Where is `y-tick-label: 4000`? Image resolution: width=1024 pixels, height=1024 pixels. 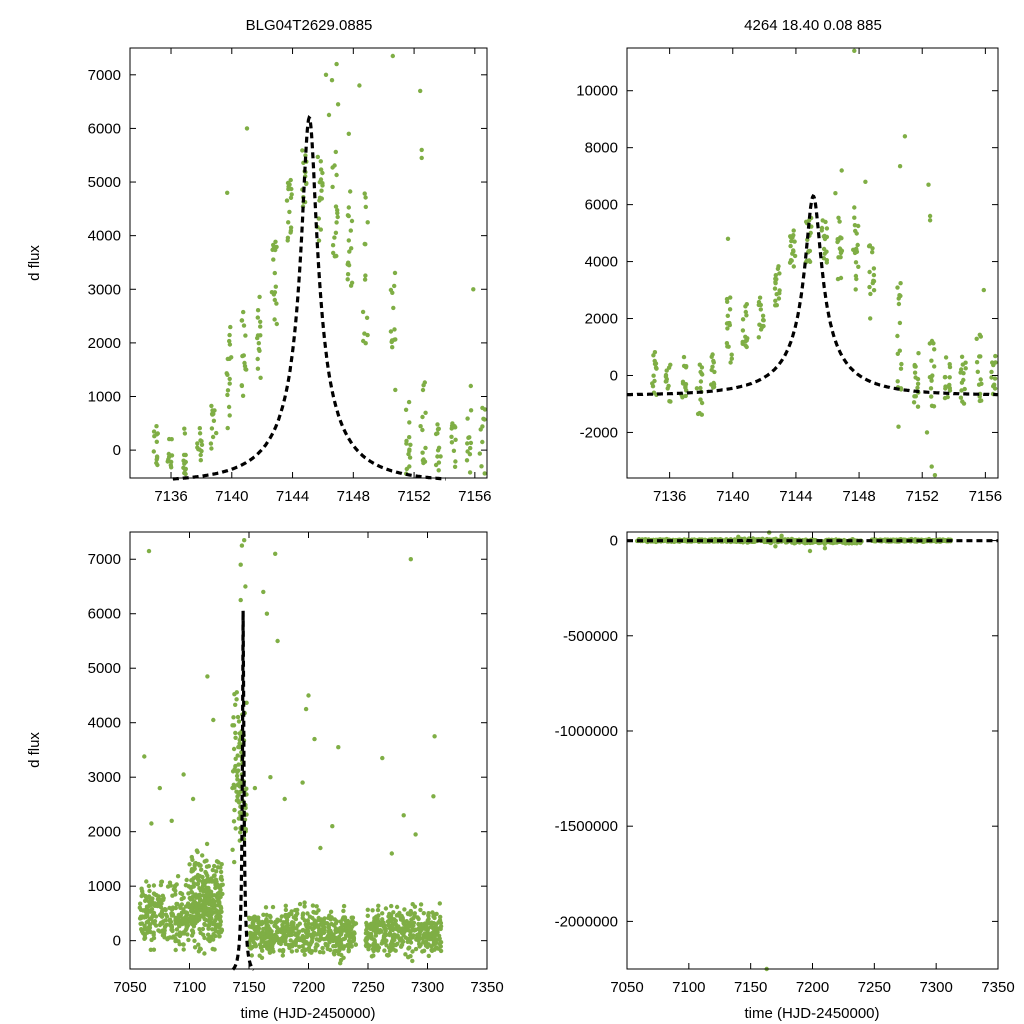
y-tick-label: 4000 is located at coordinates (104, 236).